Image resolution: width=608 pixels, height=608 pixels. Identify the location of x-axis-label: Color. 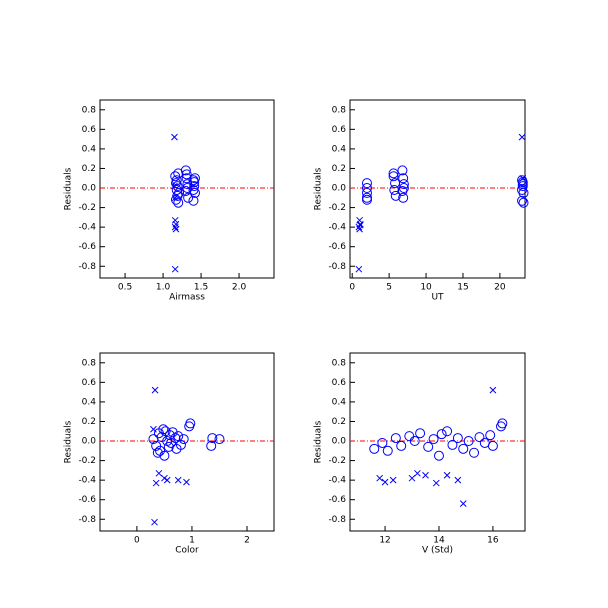
(187, 551).